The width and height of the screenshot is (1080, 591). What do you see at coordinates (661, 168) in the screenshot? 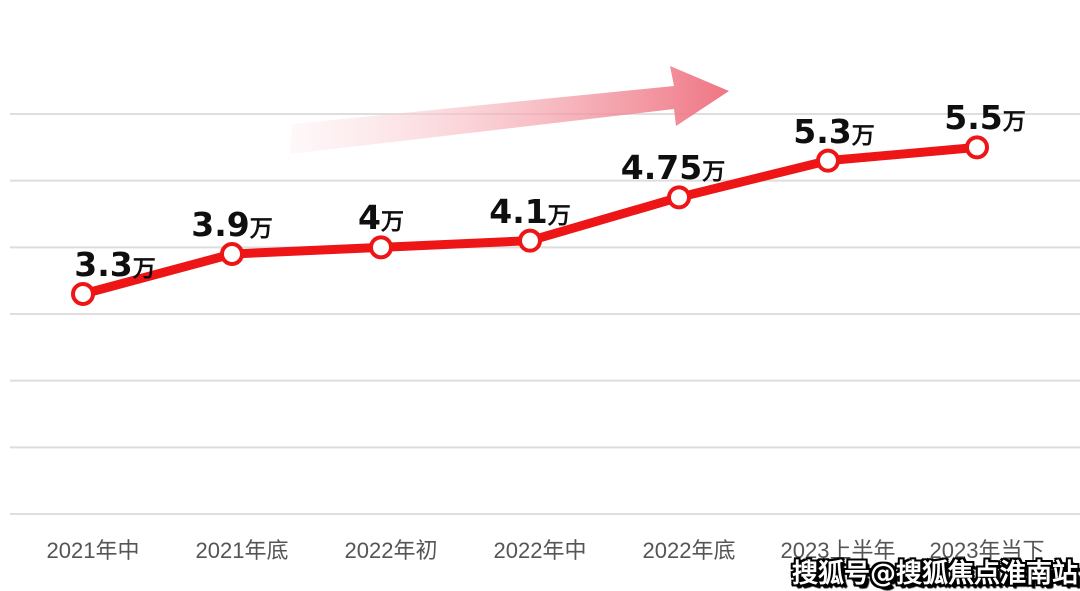
I see `value-number: 4.75` at bounding box center [661, 168].